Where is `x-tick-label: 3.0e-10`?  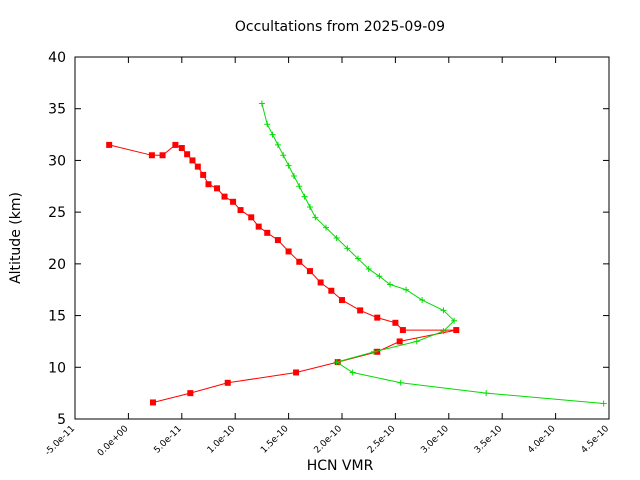 x-tick-label: 3.0e-10 is located at coordinates (435, 440).